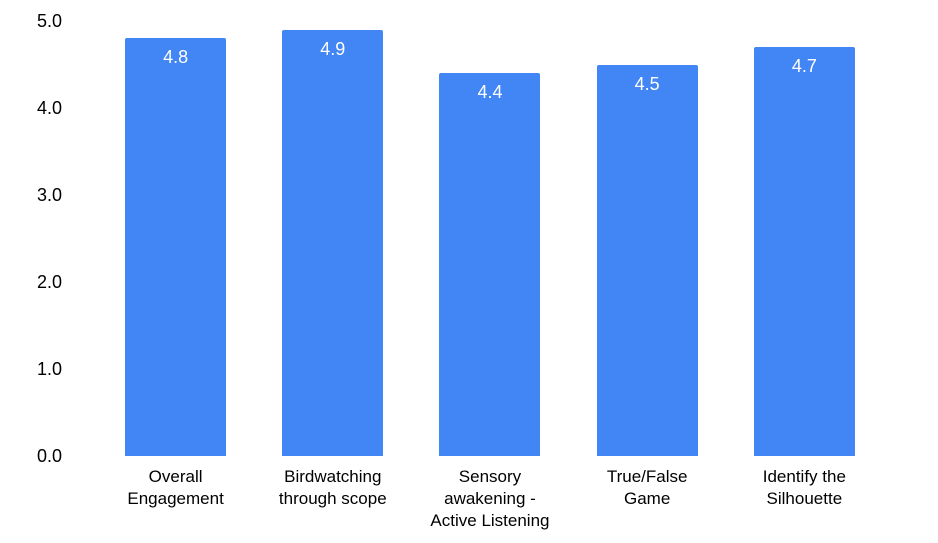 This screenshot has width=938, height=543. What do you see at coordinates (490, 92) in the screenshot?
I see `bar-value-label: 4.4` at bounding box center [490, 92].